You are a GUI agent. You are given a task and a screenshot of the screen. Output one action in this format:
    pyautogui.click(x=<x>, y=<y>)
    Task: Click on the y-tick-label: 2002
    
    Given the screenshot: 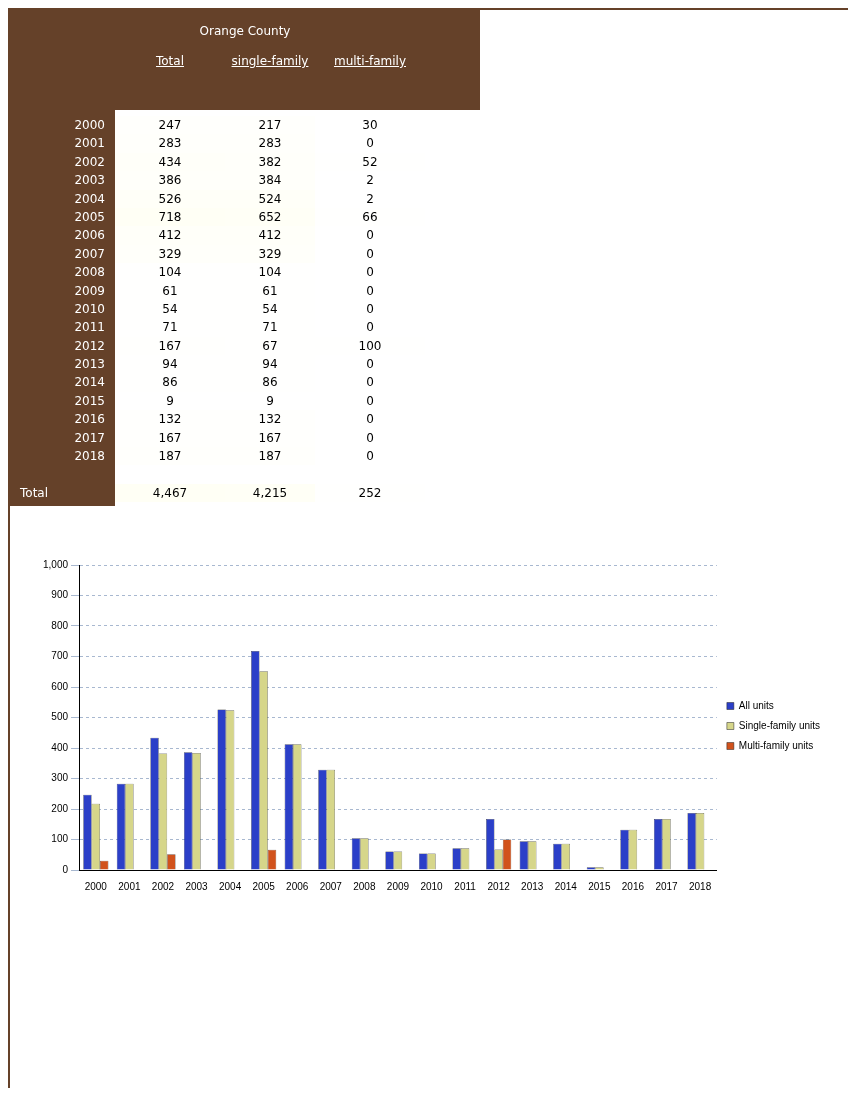 What is the action you would take?
    pyautogui.click(x=89, y=162)
    